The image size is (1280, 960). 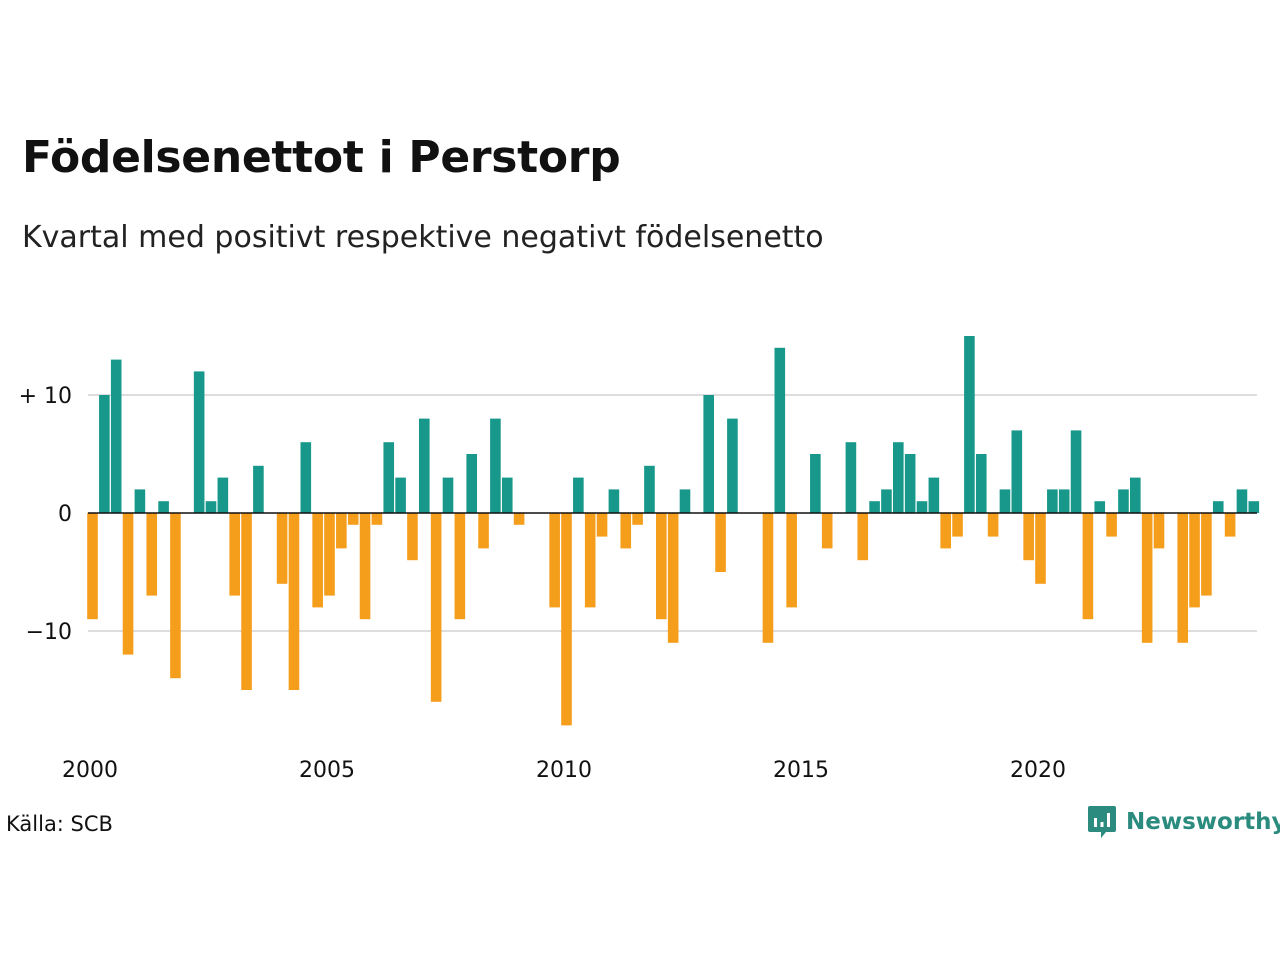 I want to click on chart-title: Födelsenettot i Perstorp, so click(x=321, y=157).